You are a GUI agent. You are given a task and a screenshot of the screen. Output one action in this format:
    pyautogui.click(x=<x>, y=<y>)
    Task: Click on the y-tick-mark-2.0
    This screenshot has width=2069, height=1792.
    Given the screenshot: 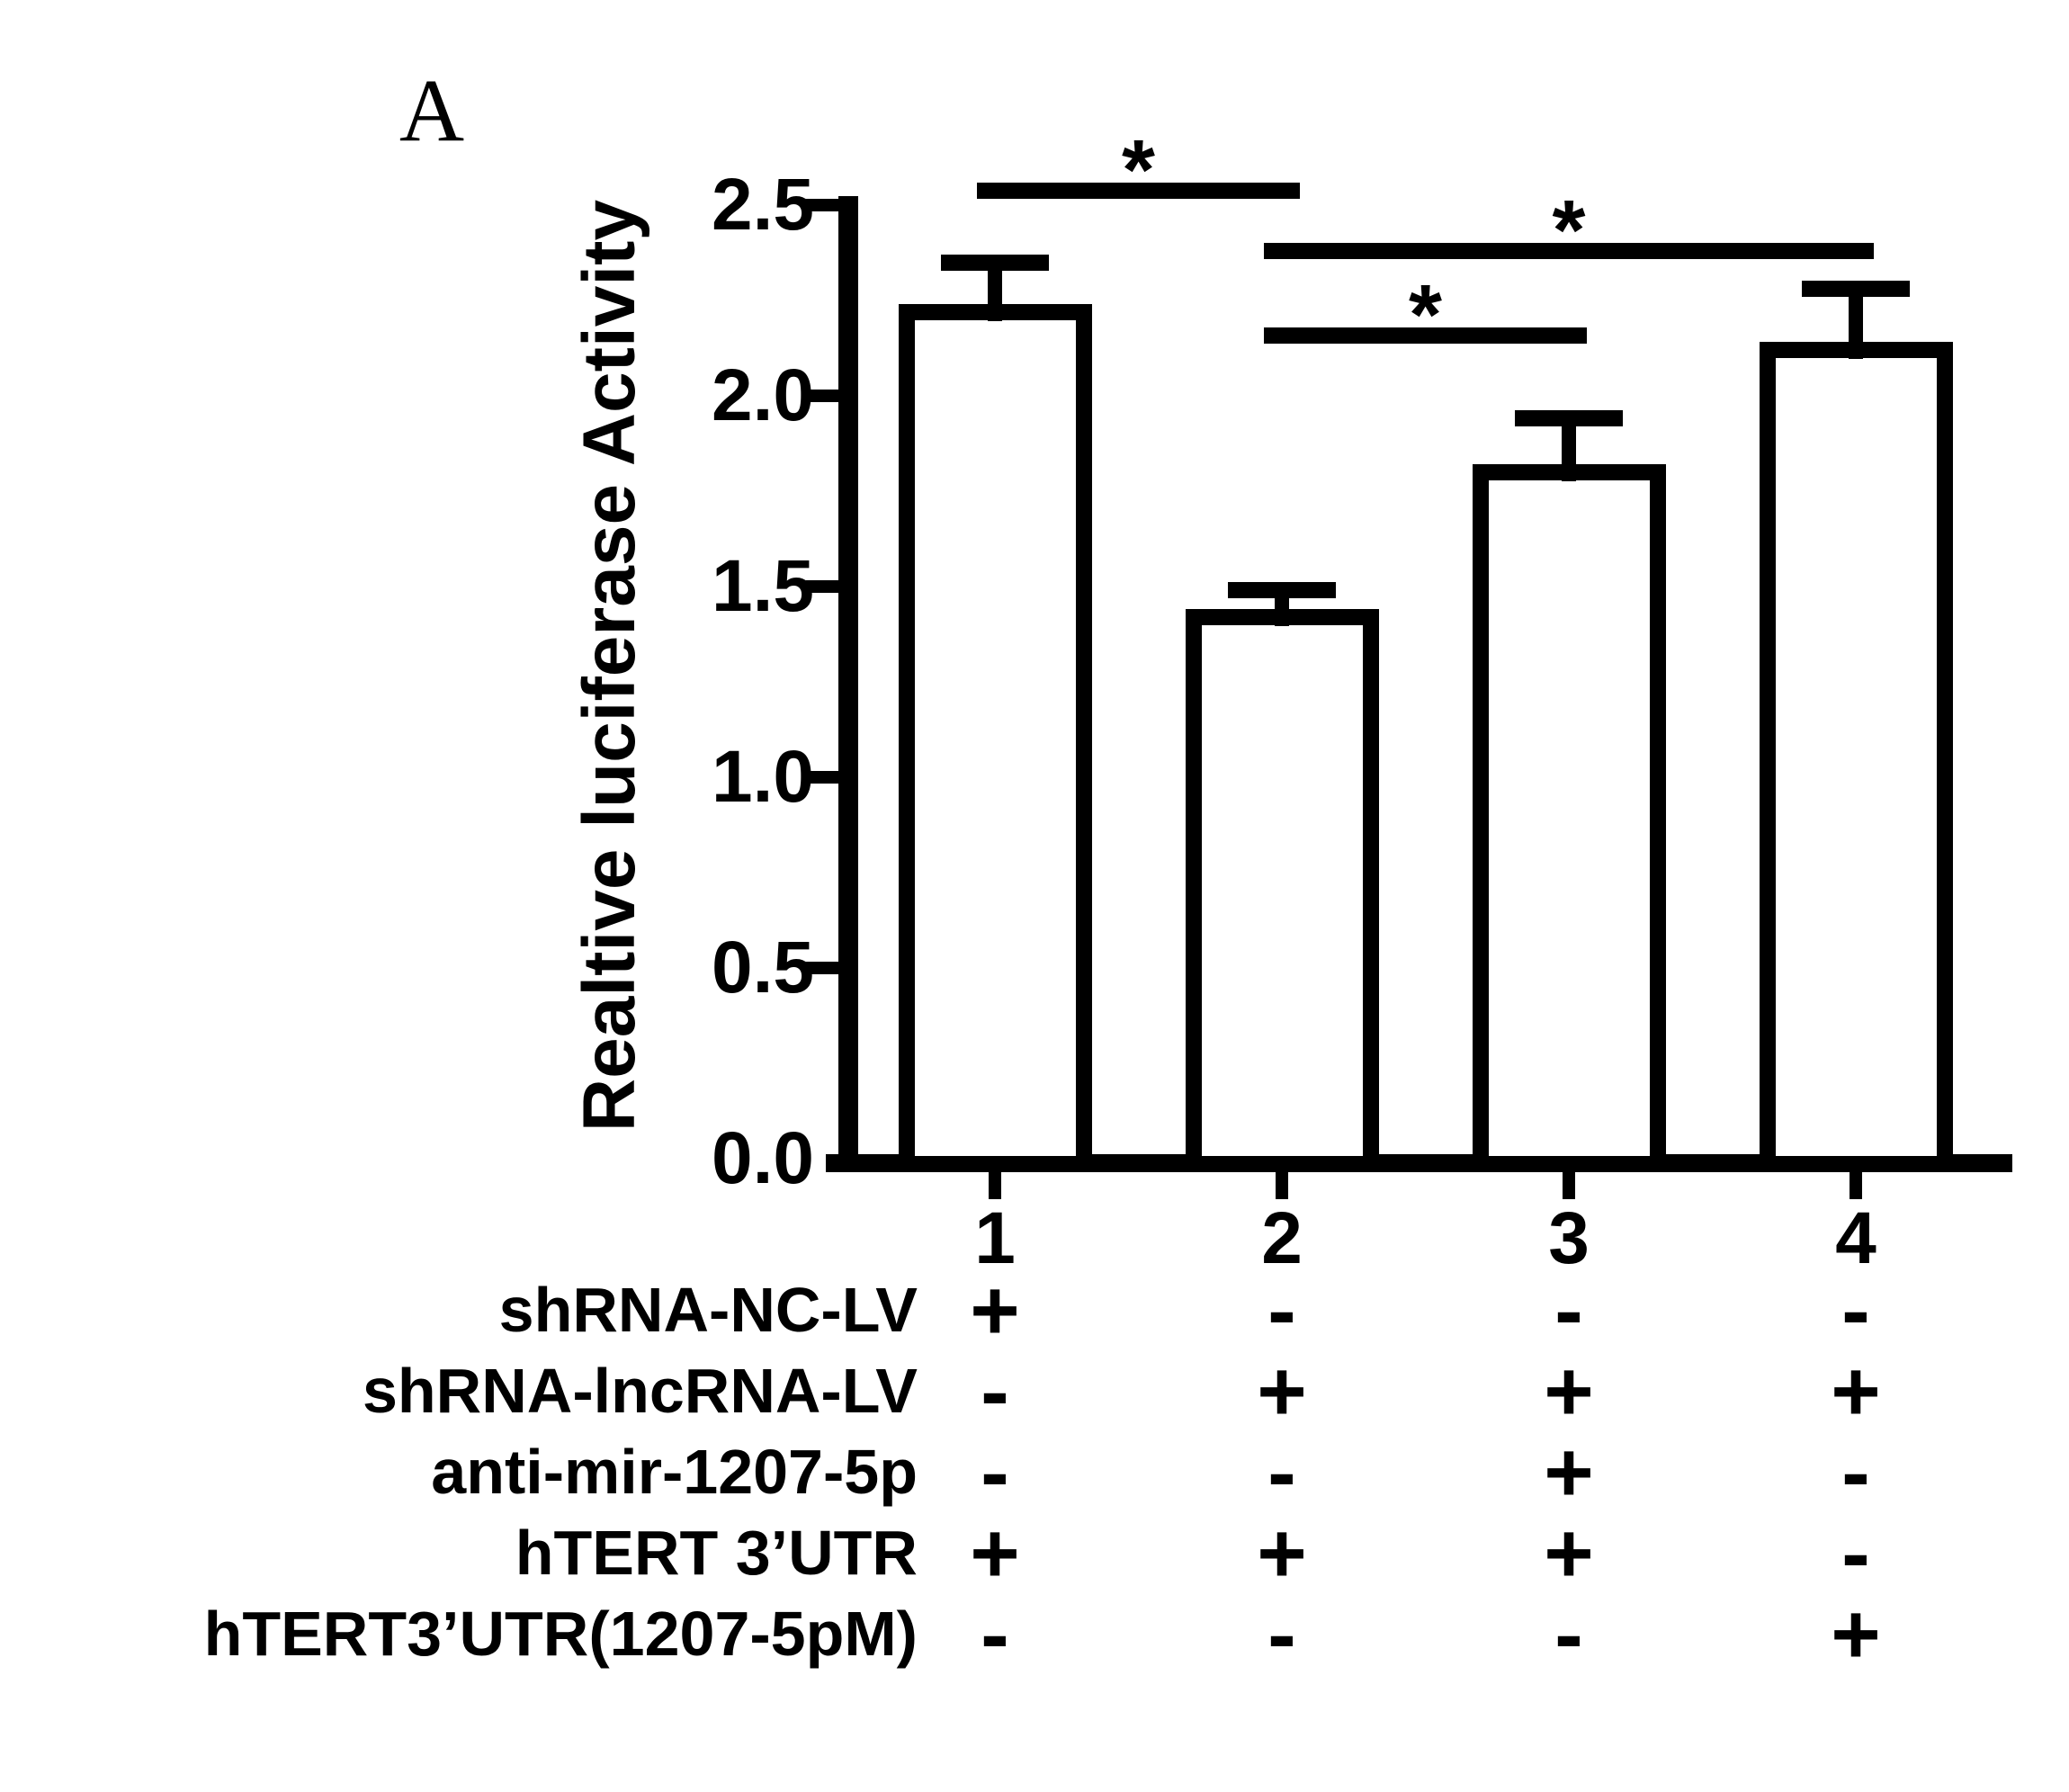 What is the action you would take?
    pyautogui.click(x=823, y=396)
    